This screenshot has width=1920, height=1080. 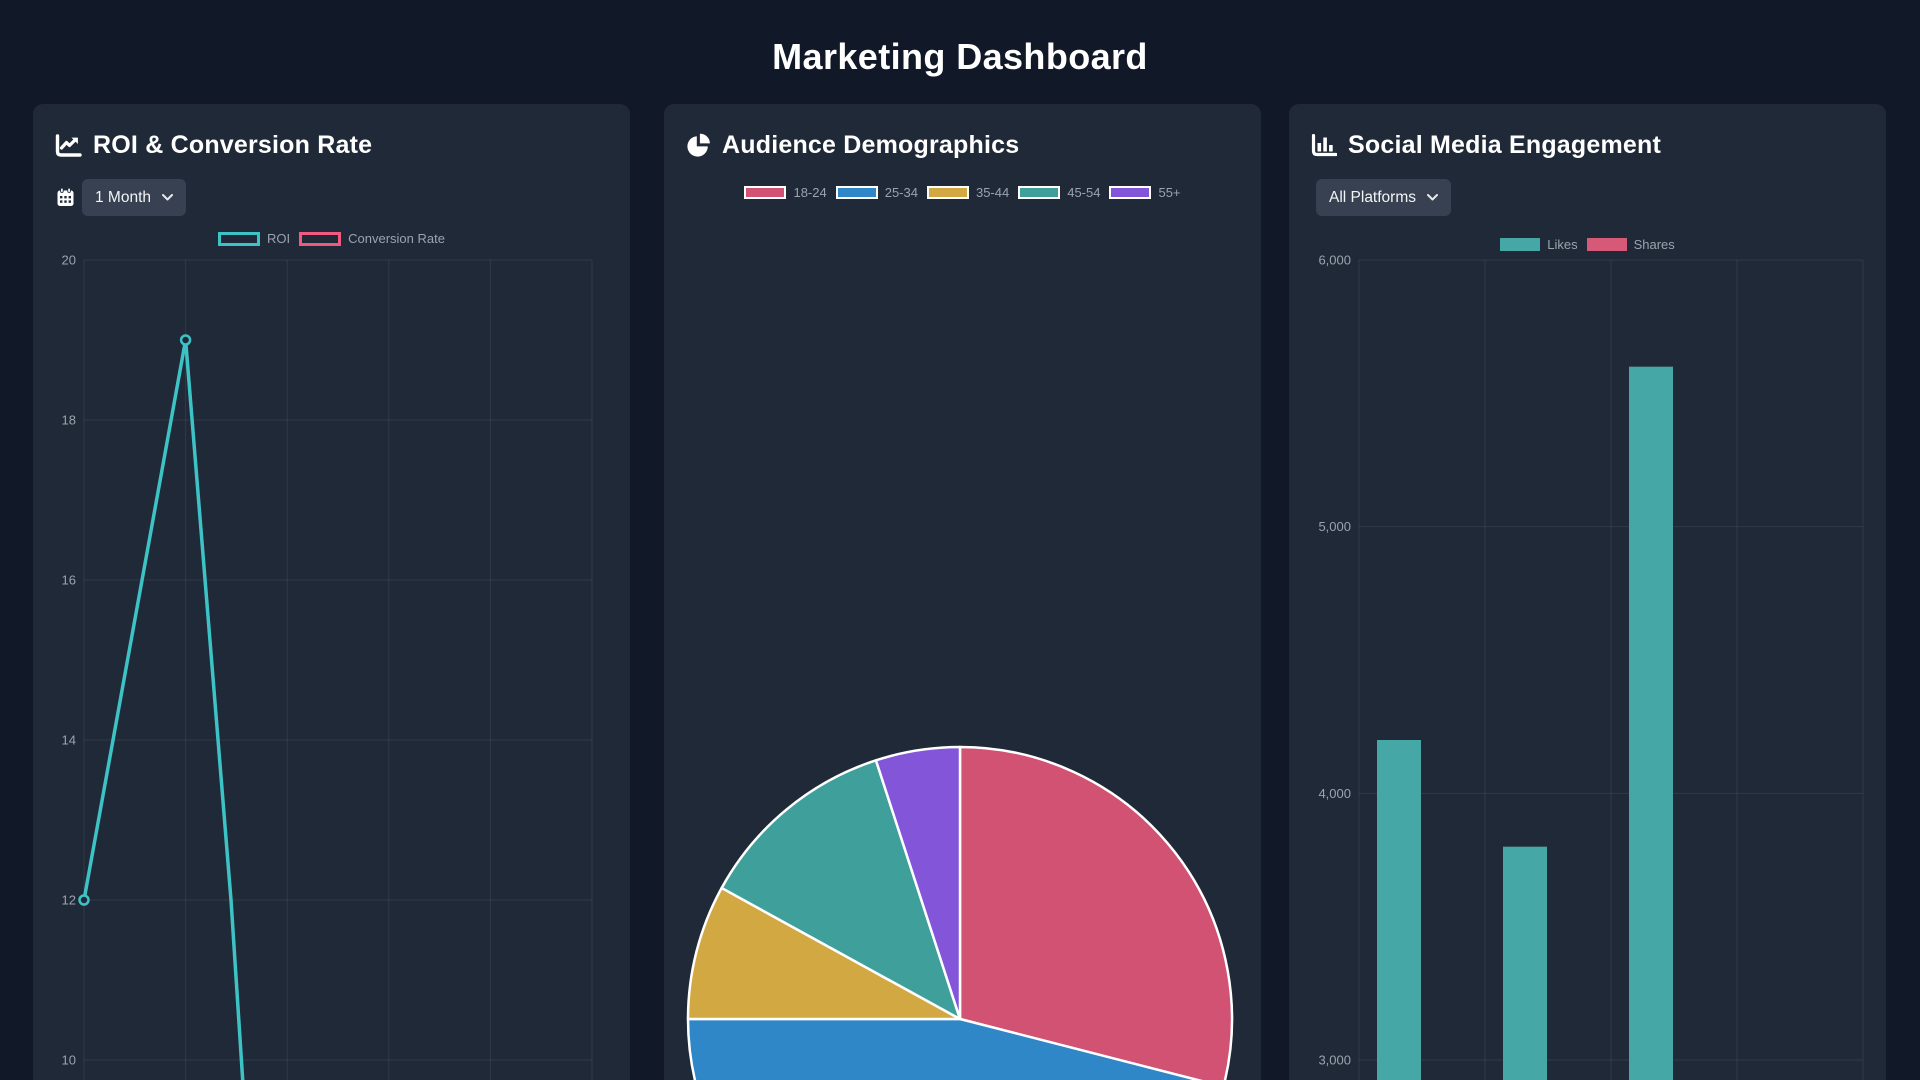 I want to click on chart-controls: All Platforms, so click(x=1383, y=197).